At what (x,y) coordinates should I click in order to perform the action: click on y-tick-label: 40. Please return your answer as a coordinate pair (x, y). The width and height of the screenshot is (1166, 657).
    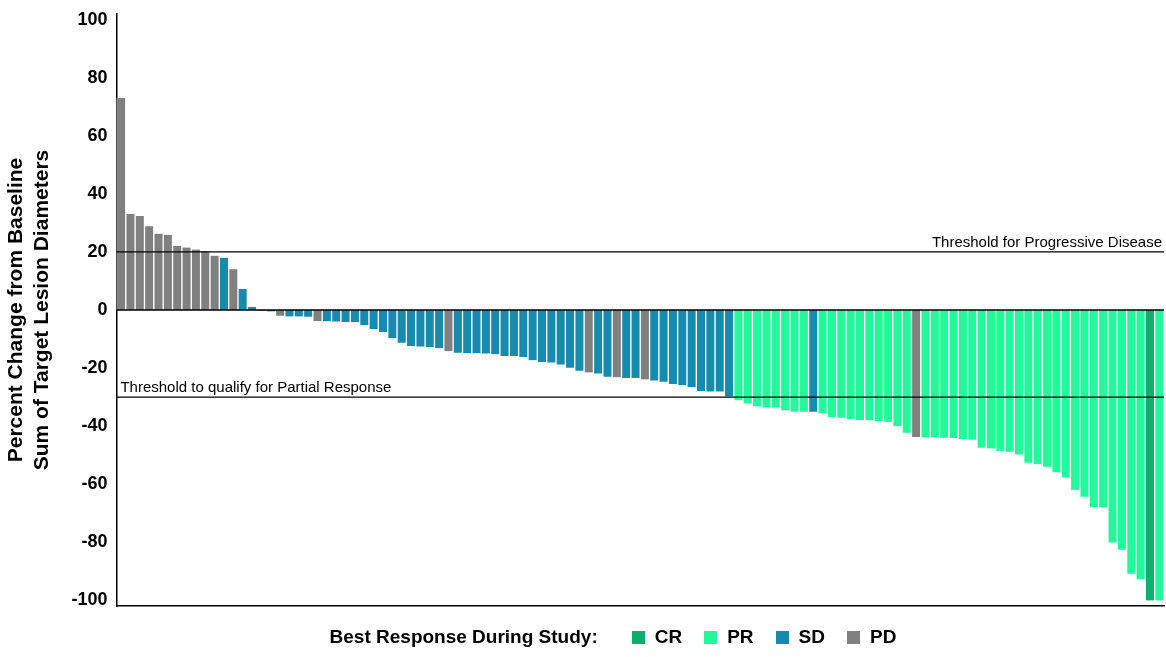
    Looking at the image, I should click on (97, 192).